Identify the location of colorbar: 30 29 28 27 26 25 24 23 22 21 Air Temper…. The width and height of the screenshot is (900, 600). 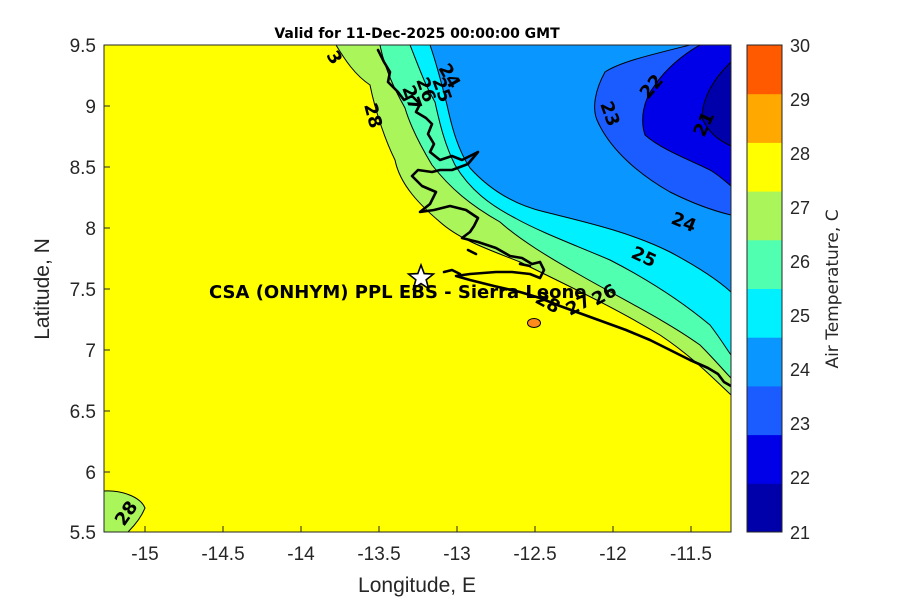
(794, 289).